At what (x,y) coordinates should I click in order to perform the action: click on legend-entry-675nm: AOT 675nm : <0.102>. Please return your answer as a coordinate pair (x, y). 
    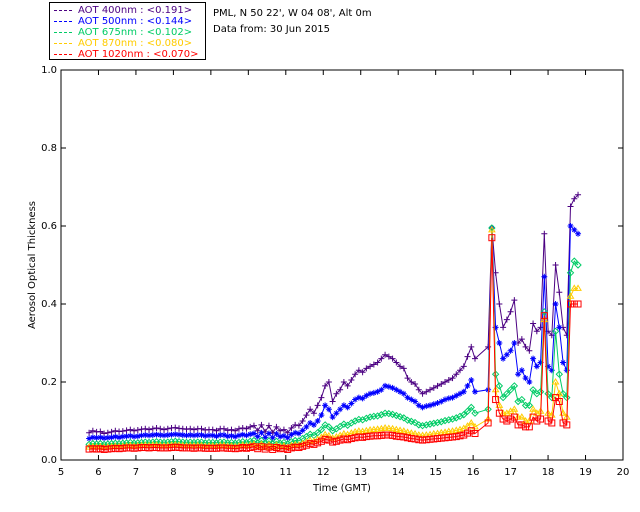
    Looking at the image, I should click on (123, 32).